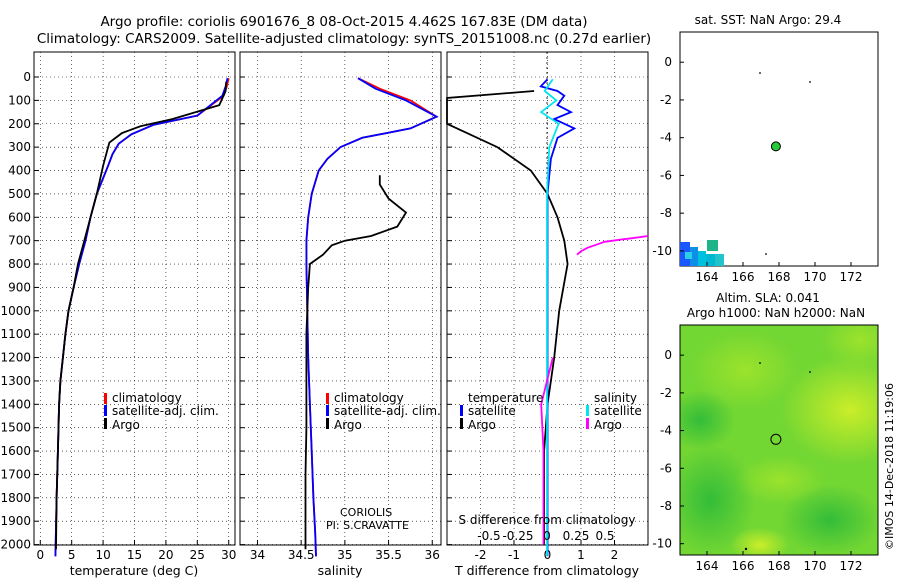 This screenshot has width=900, height=580. Describe the element at coordinates (576, 536) in the screenshot. I see `s-tick-label: 0.25` at that location.